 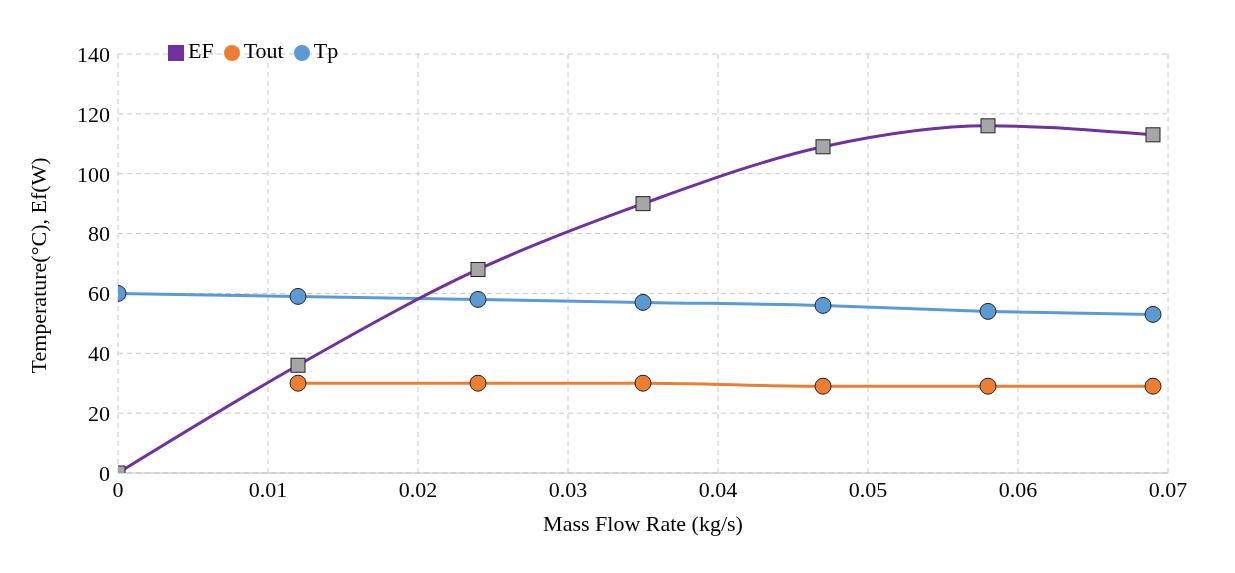 I want to click on y-tick-label: 80, so click(x=99, y=234).